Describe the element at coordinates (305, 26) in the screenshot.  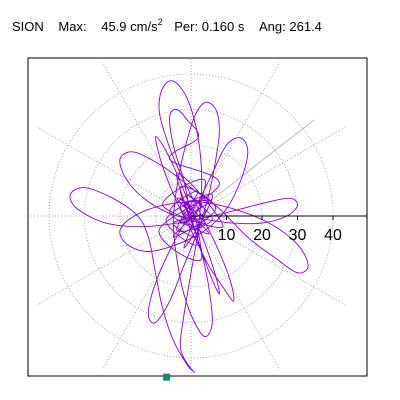
I see `ang-value: 261.4` at that location.